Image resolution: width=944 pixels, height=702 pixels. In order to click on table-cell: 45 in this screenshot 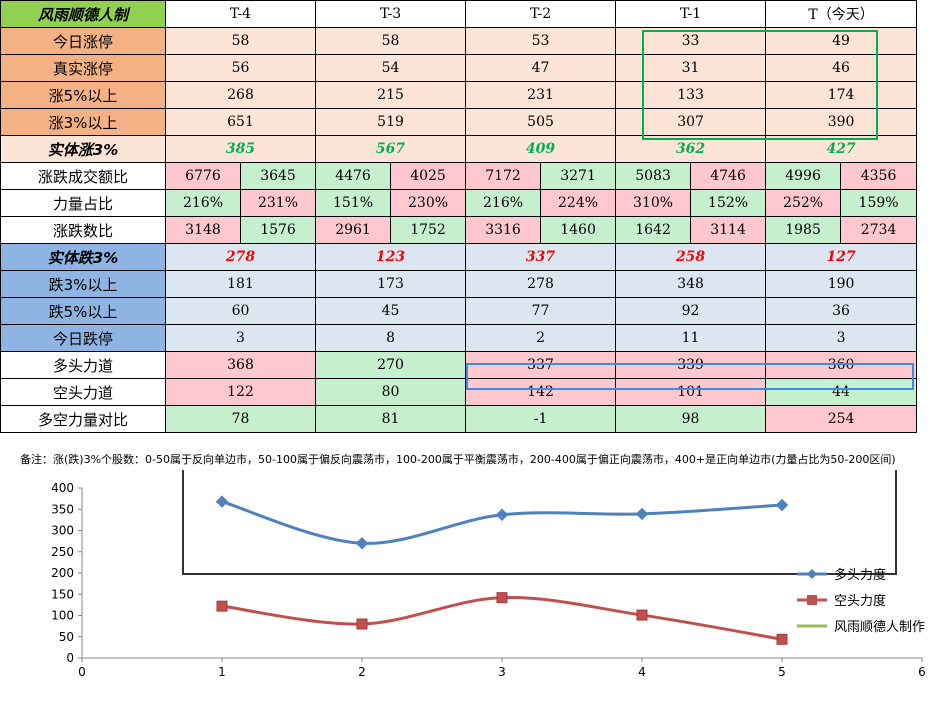, I will do `click(391, 311)`.